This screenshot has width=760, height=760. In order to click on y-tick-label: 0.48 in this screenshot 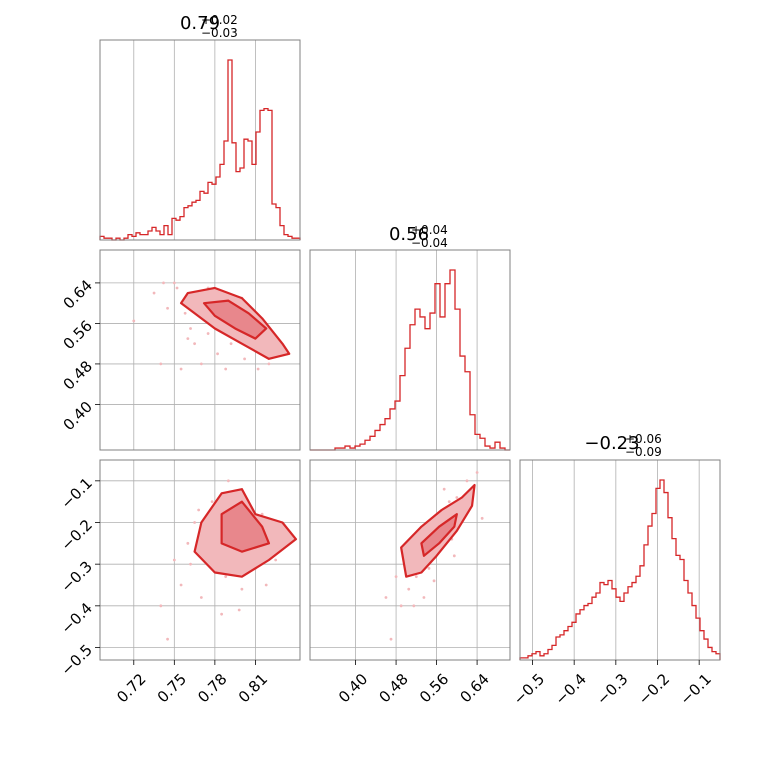, I will do `click(78, 375)`.